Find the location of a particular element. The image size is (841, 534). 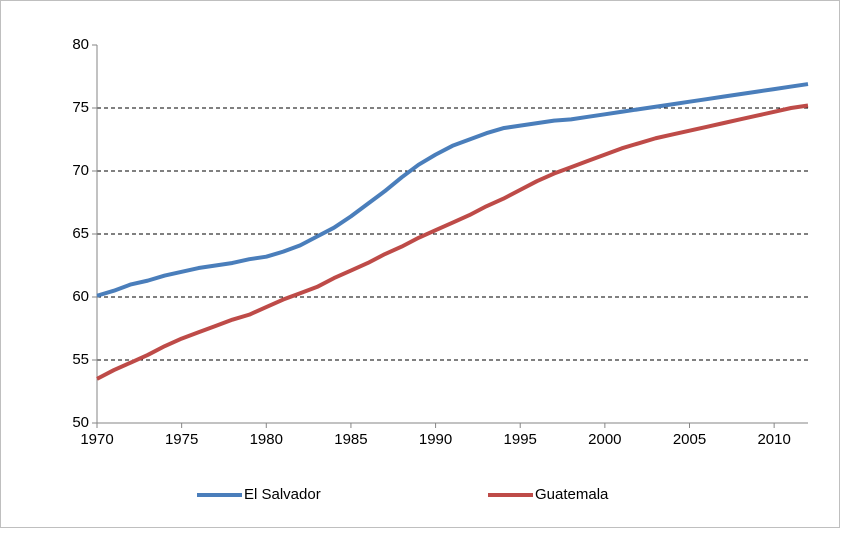

y-tick-label: 70 is located at coordinates (80, 170).